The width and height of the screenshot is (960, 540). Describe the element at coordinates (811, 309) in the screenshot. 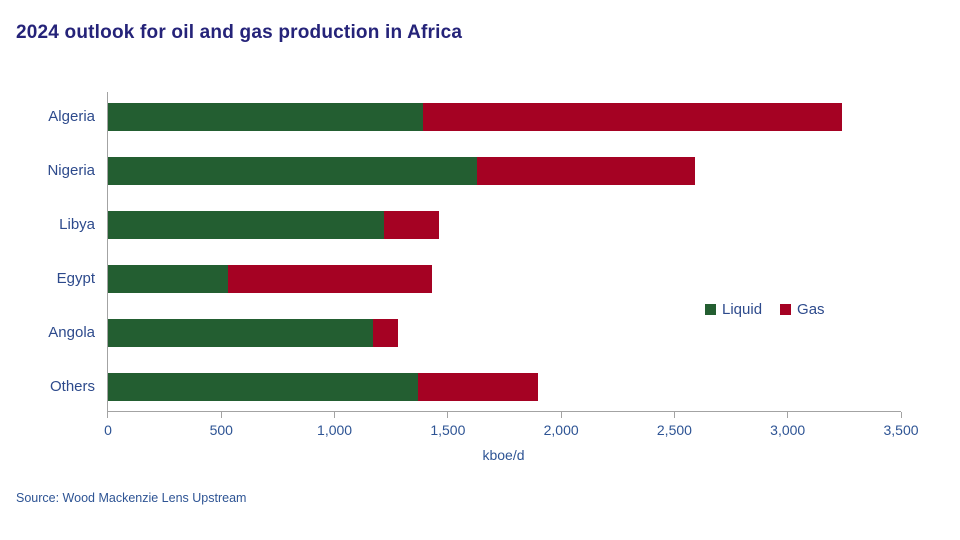

I see `legend-label-gas: Gas` at that location.